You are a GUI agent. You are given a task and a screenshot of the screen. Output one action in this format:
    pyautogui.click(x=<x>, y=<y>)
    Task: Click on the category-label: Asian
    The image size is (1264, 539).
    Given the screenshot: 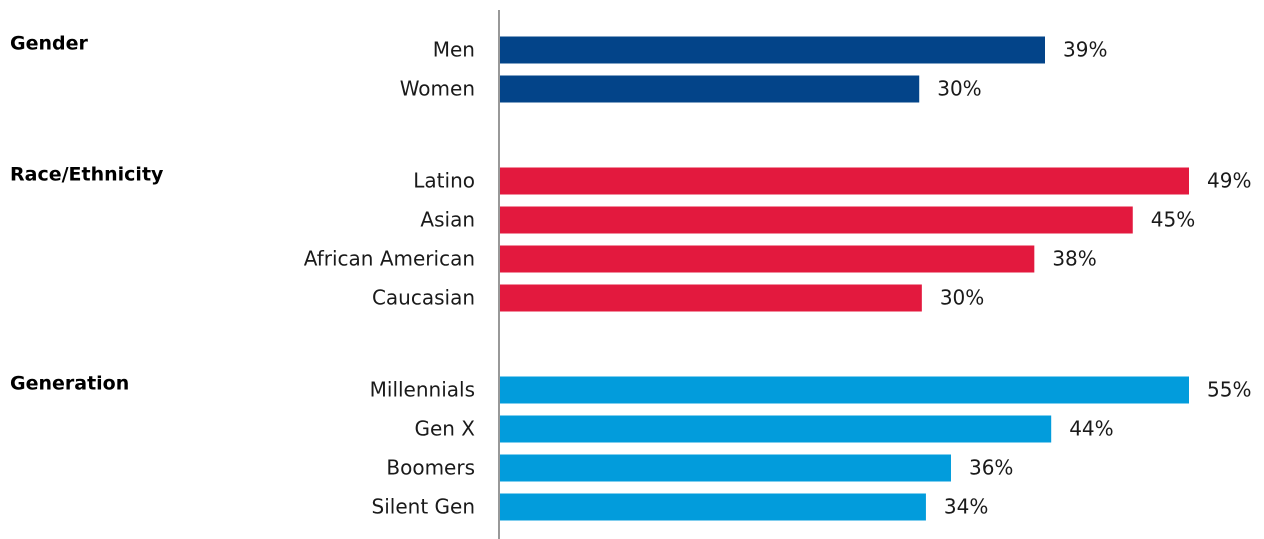 What is the action you would take?
    pyautogui.click(x=447, y=220)
    